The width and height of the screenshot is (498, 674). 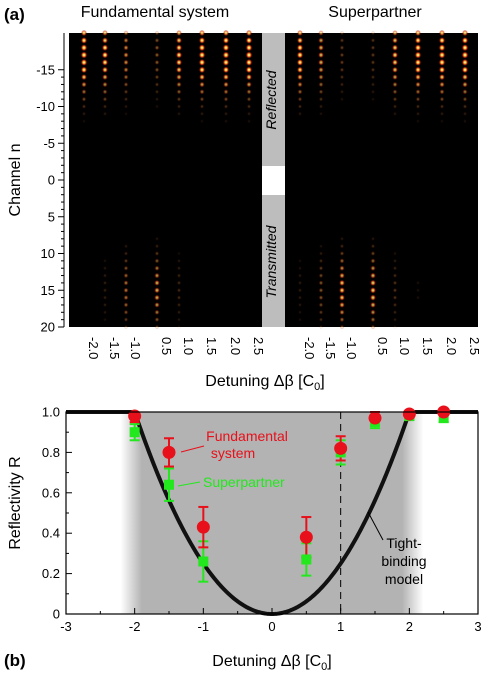 What do you see at coordinates (15, 660) in the screenshot?
I see `panel-b-label: (b)` at bounding box center [15, 660].